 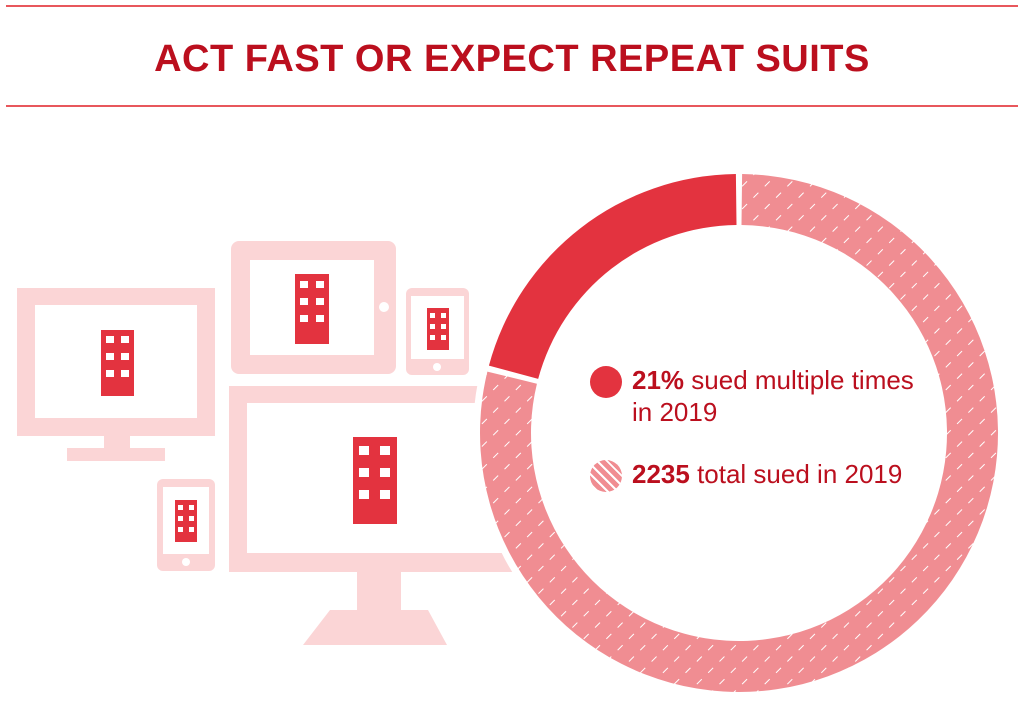 What do you see at coordinates (658, 380) in the screenshot?
I see `legend-value: 21%` at bounding box center [658, 380].